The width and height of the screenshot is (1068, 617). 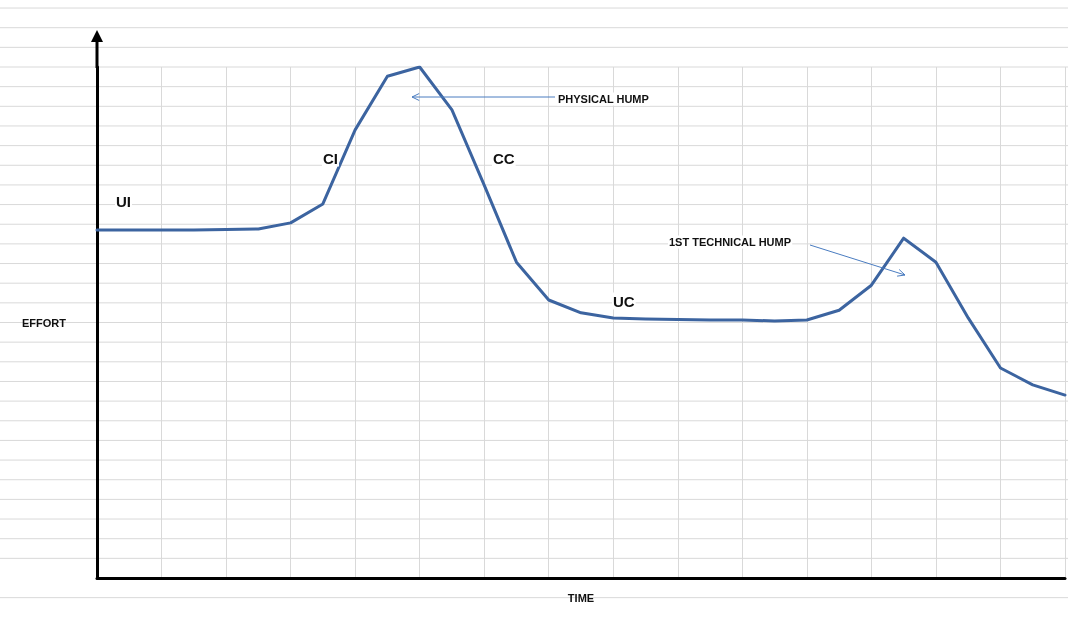 I want to click on annotation: CC, so click(x=504, y=158).